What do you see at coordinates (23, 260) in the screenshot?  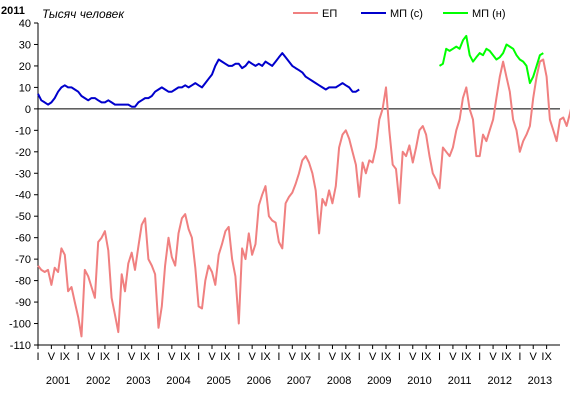 I see `y-tick-label: -70` at bounding box center [23, 260].